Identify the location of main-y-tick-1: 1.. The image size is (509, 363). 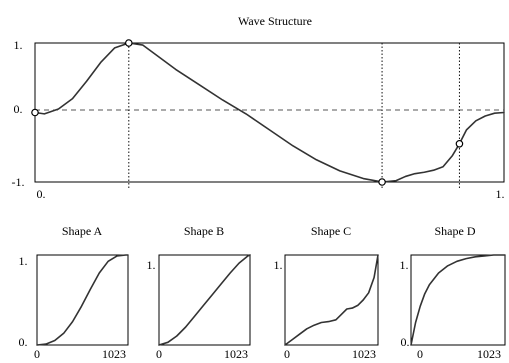
(18, 45).